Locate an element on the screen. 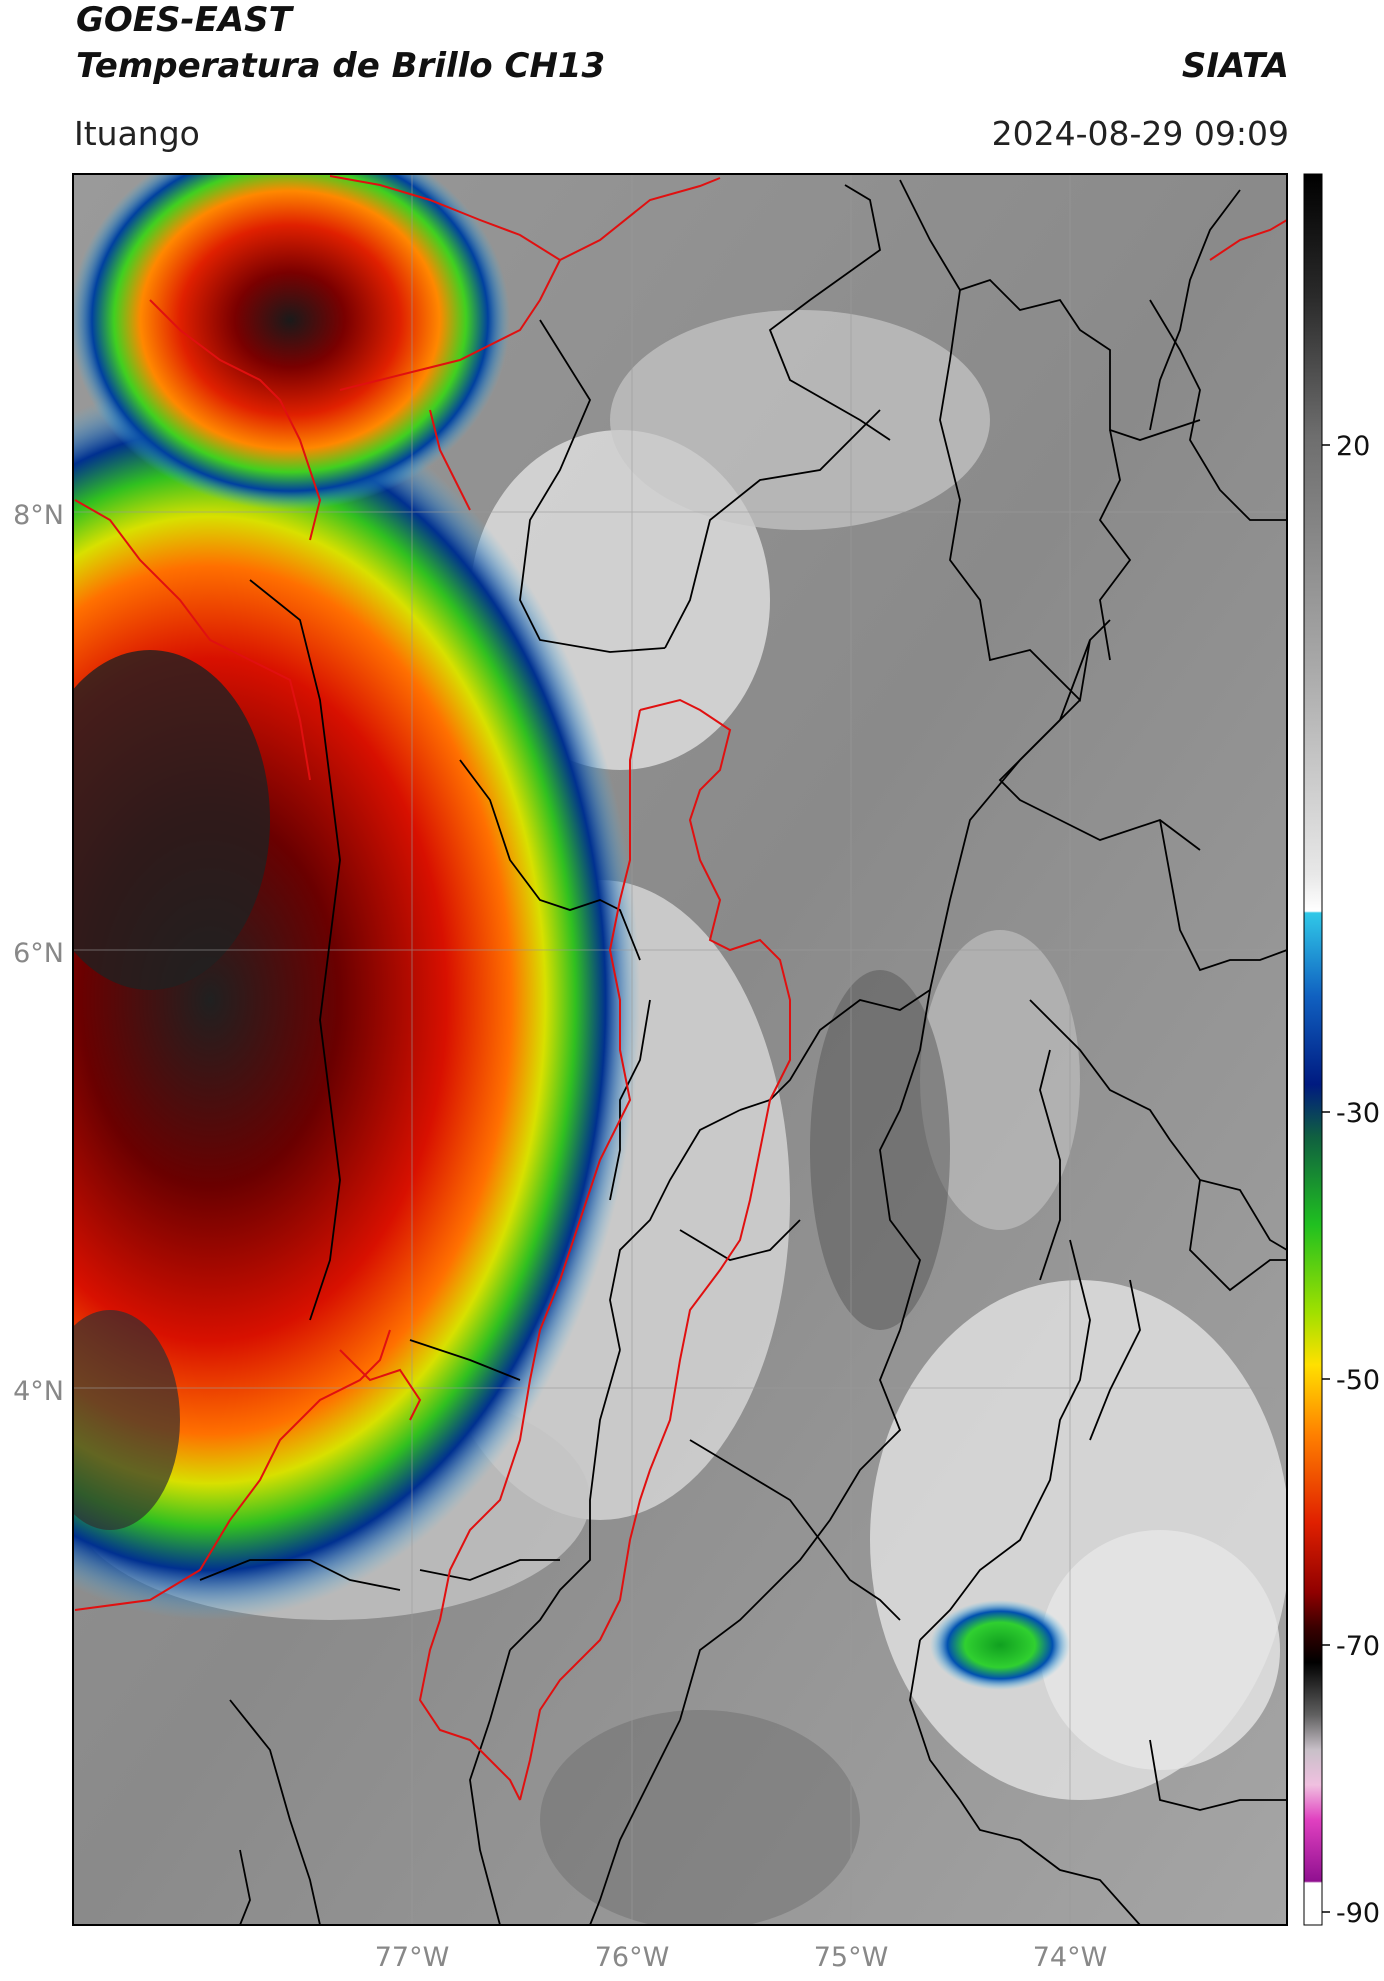  colorbar-tick-20: 20 is located at coordinates (1353, 446).